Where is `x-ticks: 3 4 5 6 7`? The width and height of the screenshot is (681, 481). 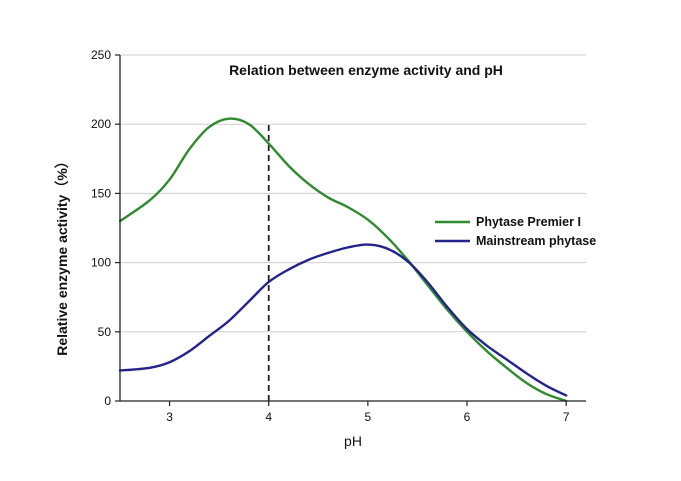 x-ticks: 3 4 5 6 7 is located at coordinates (368, 412).